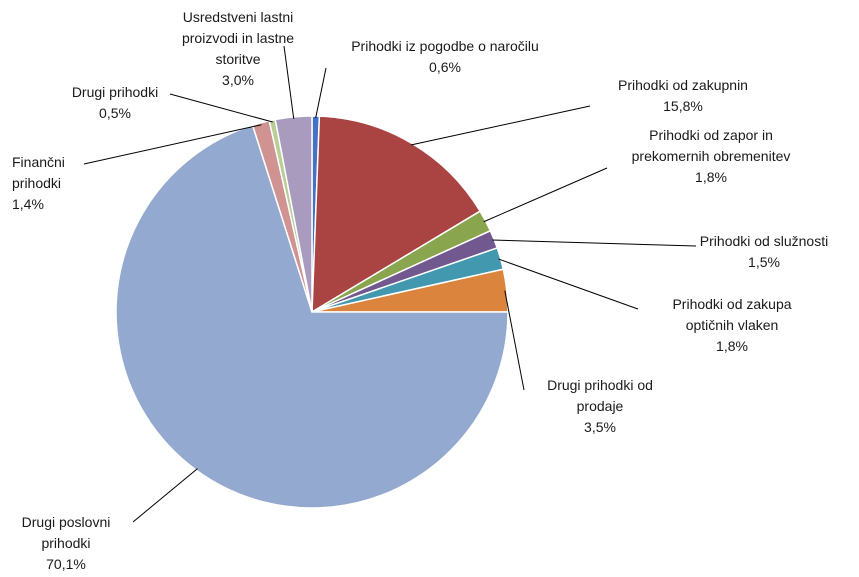 The width and height of the screenshot is (859, 577). What do you see at coordinates (711, 135) in the screenshot?
I see `slice-label-line: Prihodki od zapor in` at bounding box center [711, 135].